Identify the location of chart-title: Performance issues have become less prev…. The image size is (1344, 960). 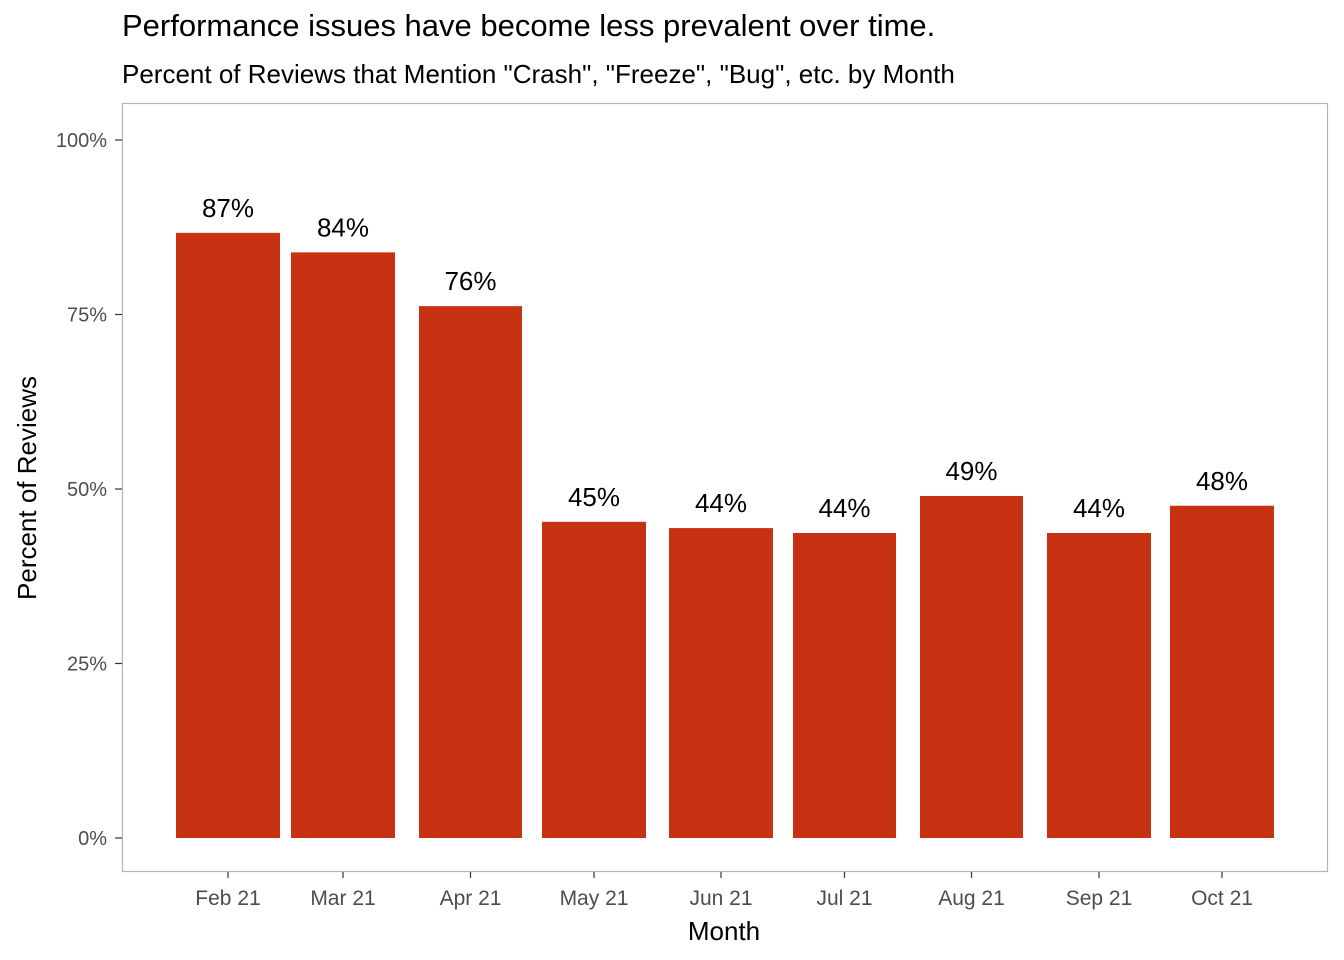
(529, 25).